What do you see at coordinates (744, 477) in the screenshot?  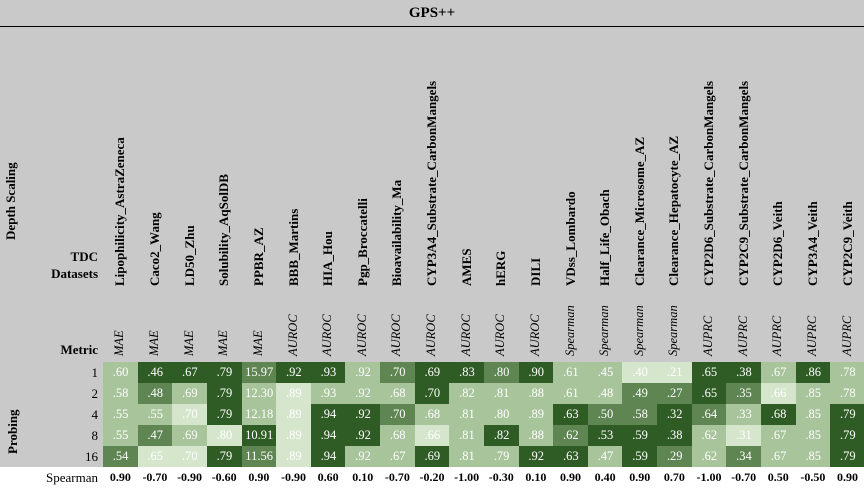 I see `spearman-value: -0.70` at bounding box center [744, 477].